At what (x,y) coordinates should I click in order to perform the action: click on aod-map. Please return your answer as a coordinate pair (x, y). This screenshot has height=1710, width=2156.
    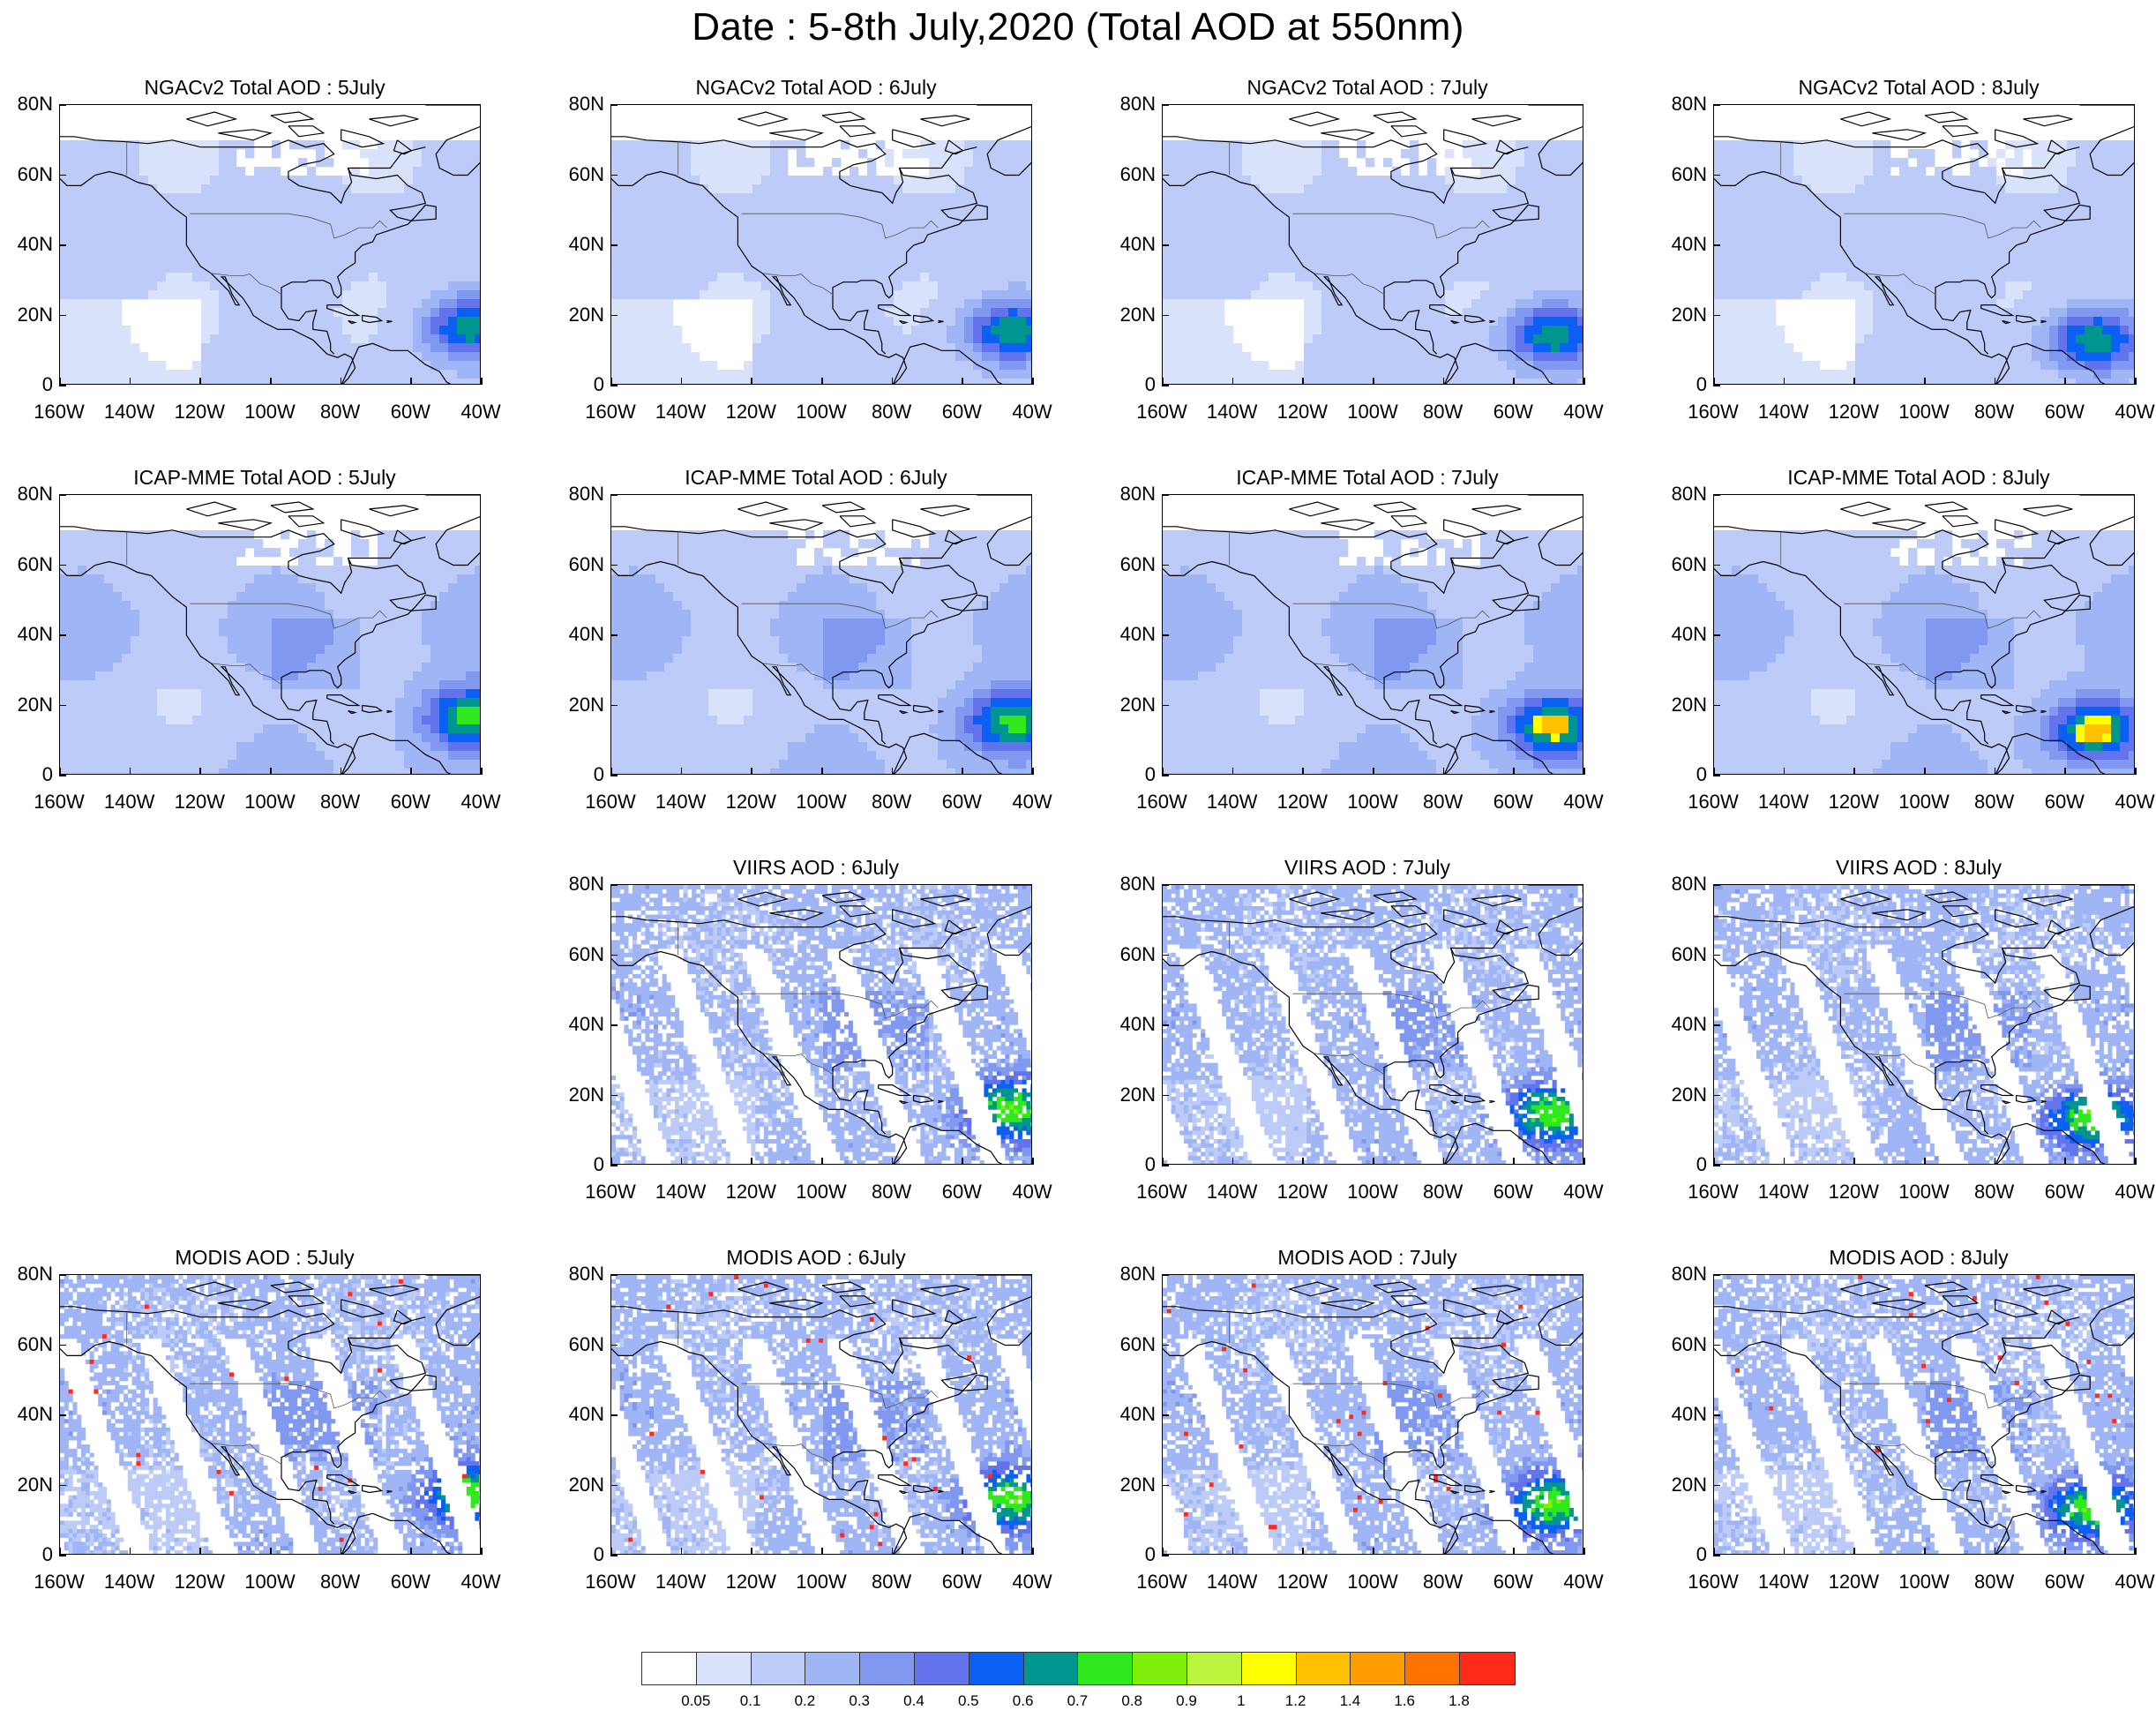
    Looking at the image, I should click on (1924, 1414).